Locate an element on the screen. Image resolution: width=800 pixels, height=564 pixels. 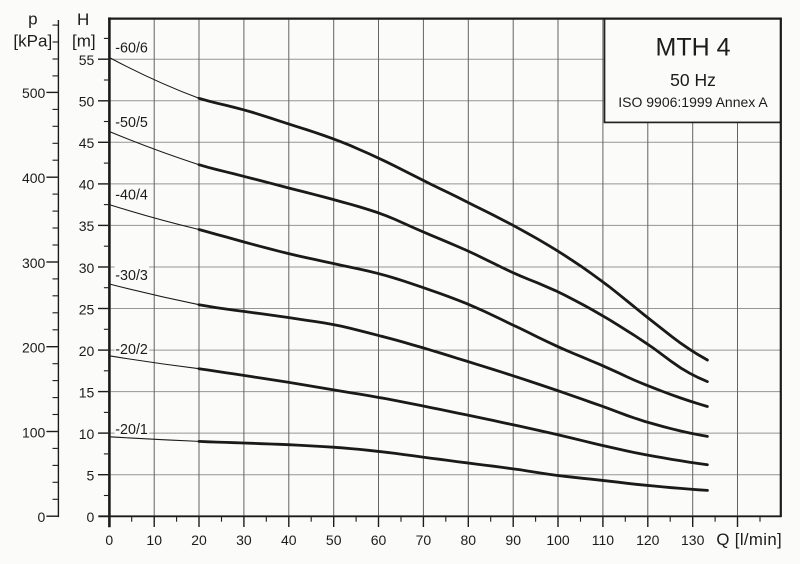
svg-text: ISO 9906:1999 Annex A is located at coordinates (693, 102).